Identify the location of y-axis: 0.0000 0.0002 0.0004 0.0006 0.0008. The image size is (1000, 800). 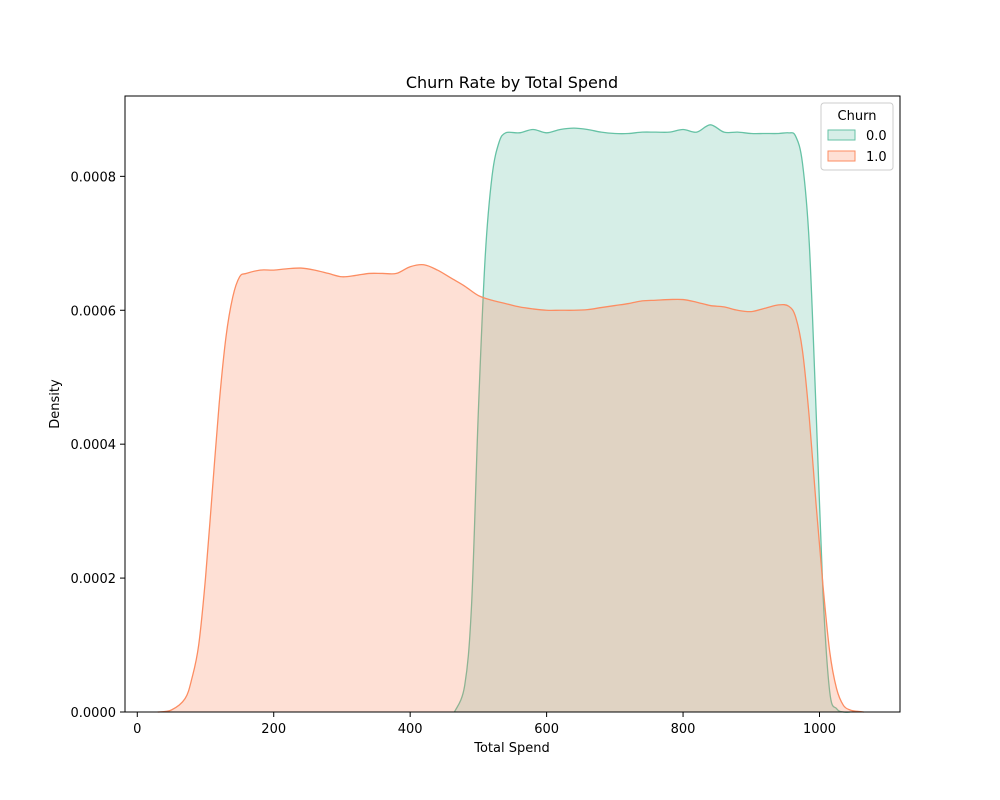
(98, 445).